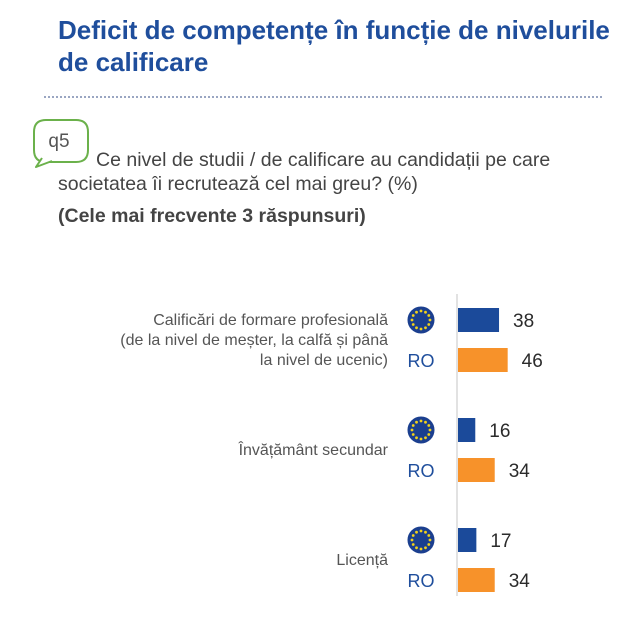 The width and height of the screenshot is (640, 640). I want to click on question-subtitle: (Cele mai frecvente 3 răspunsuri), so click(212, 216).